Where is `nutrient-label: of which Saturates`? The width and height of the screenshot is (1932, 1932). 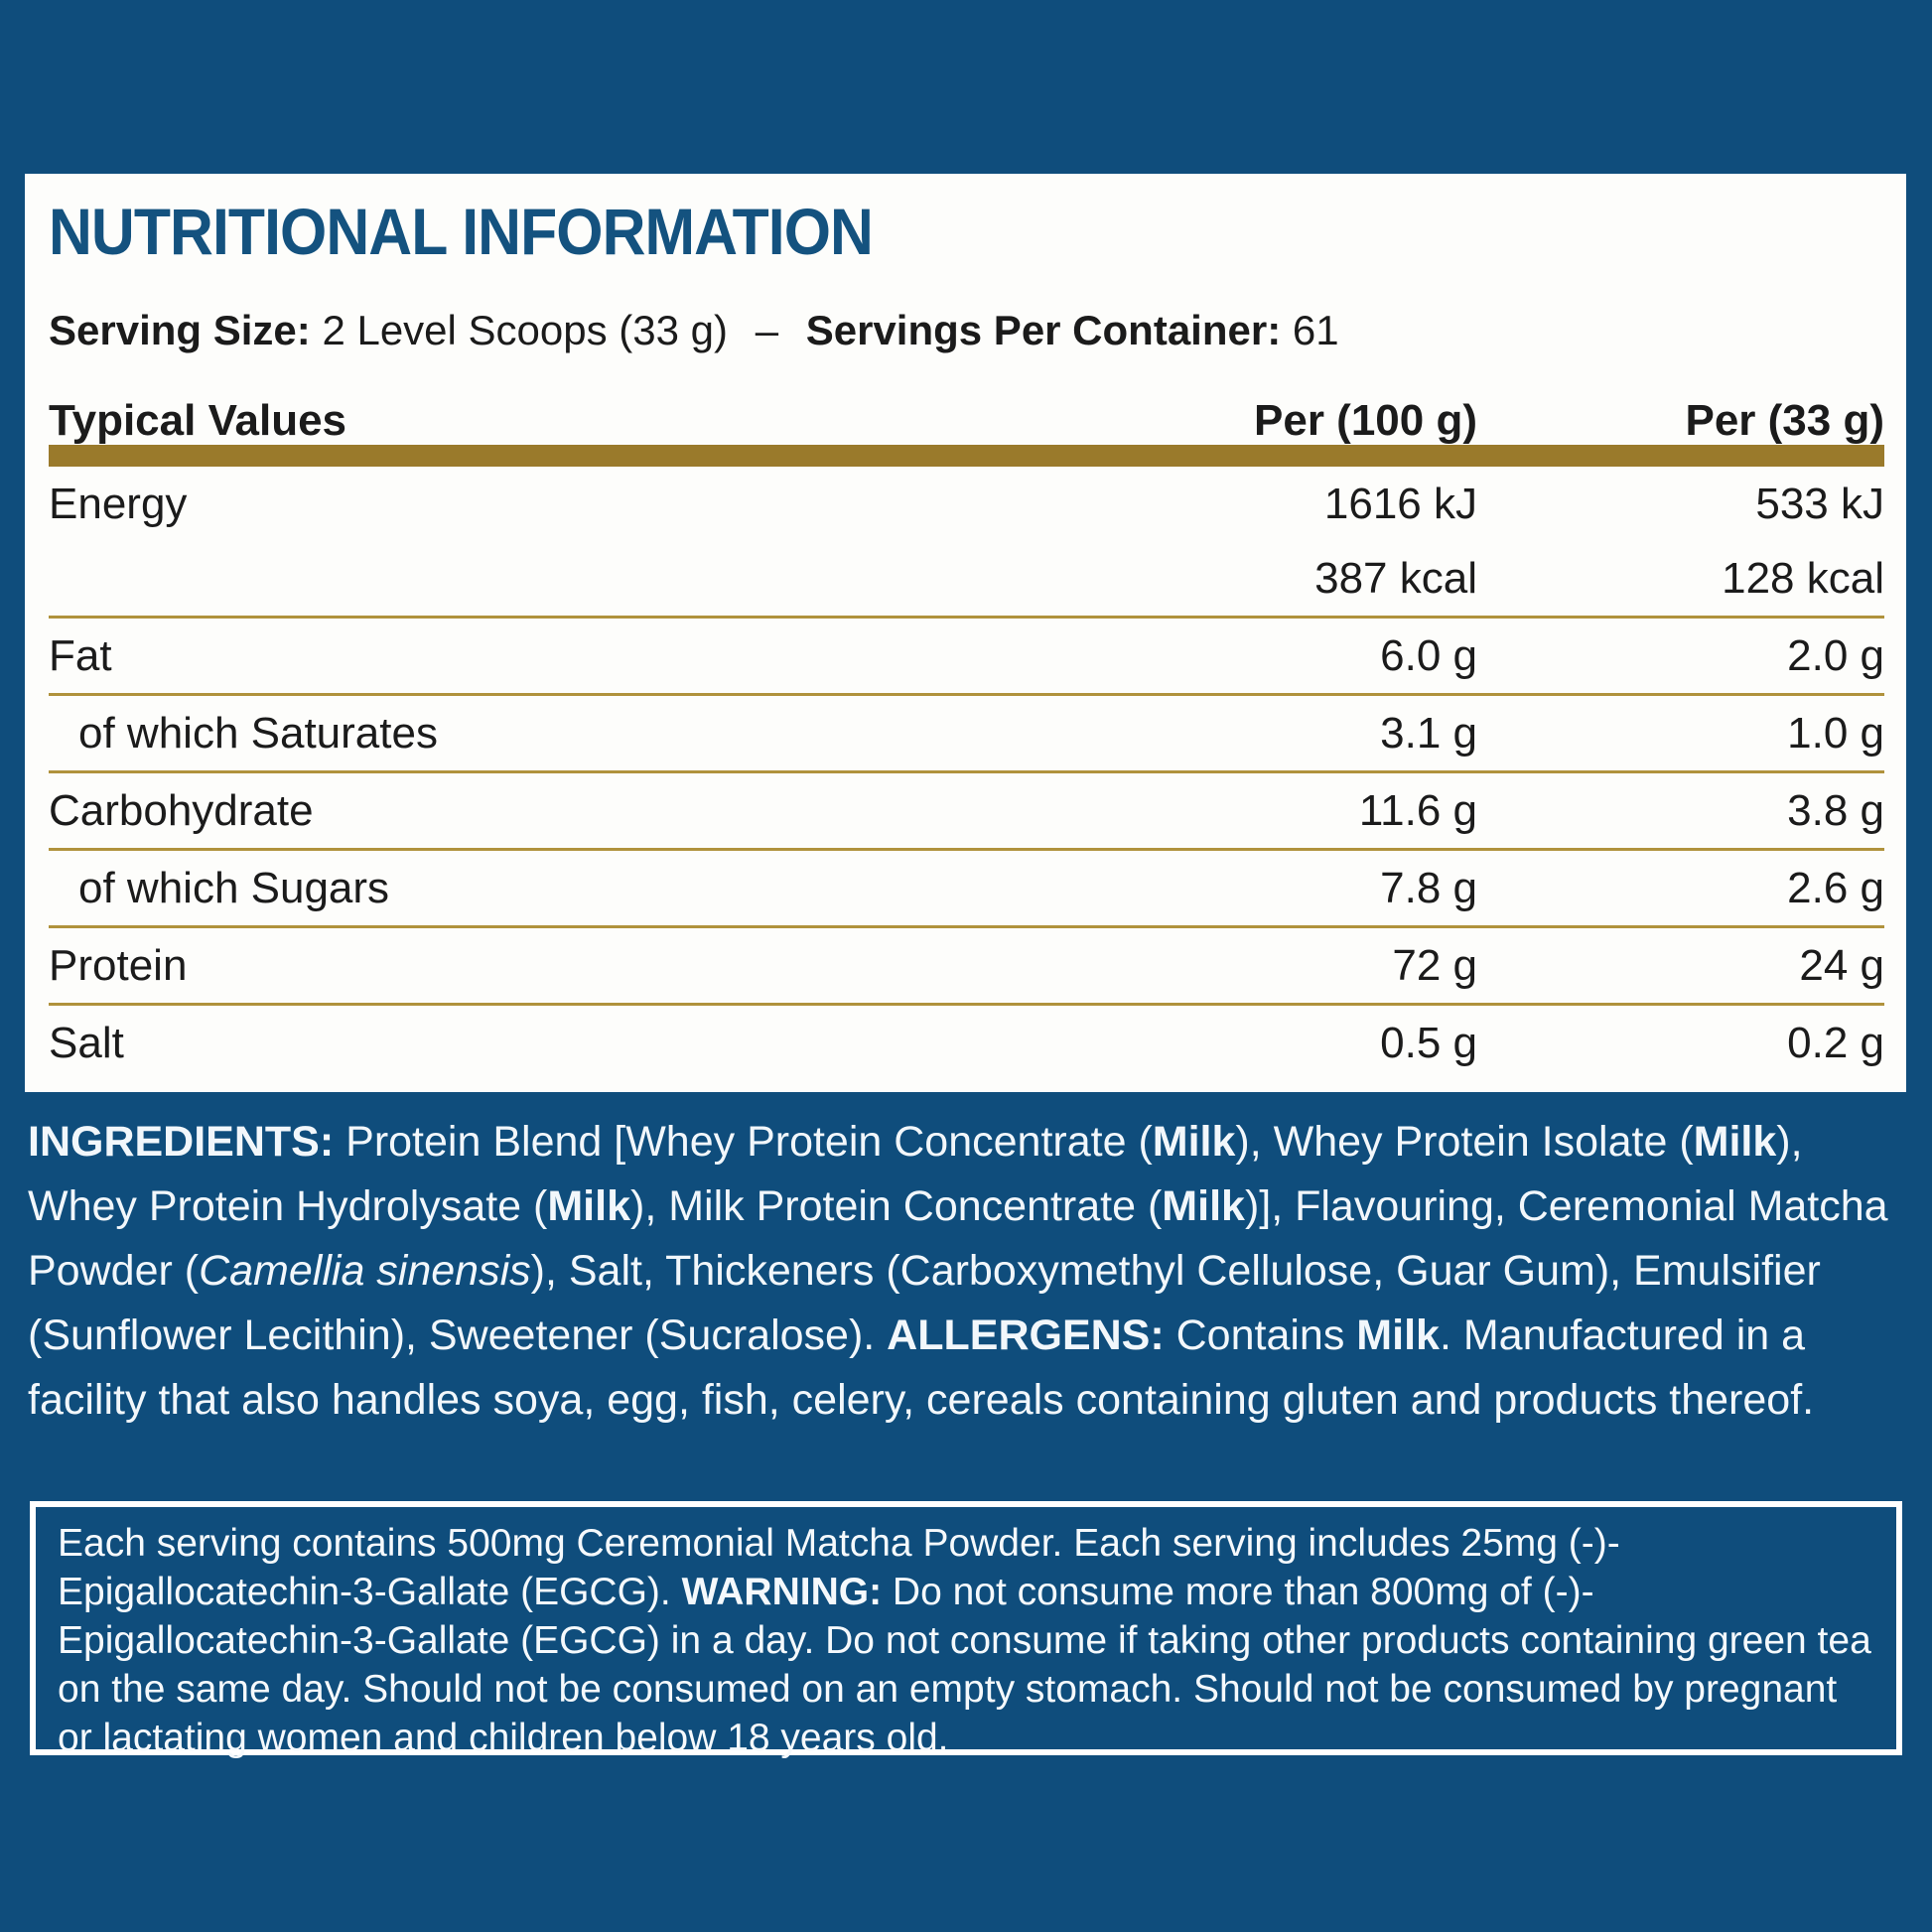 nutrient-label: of which Saturates is located at coordinates (258, 733).